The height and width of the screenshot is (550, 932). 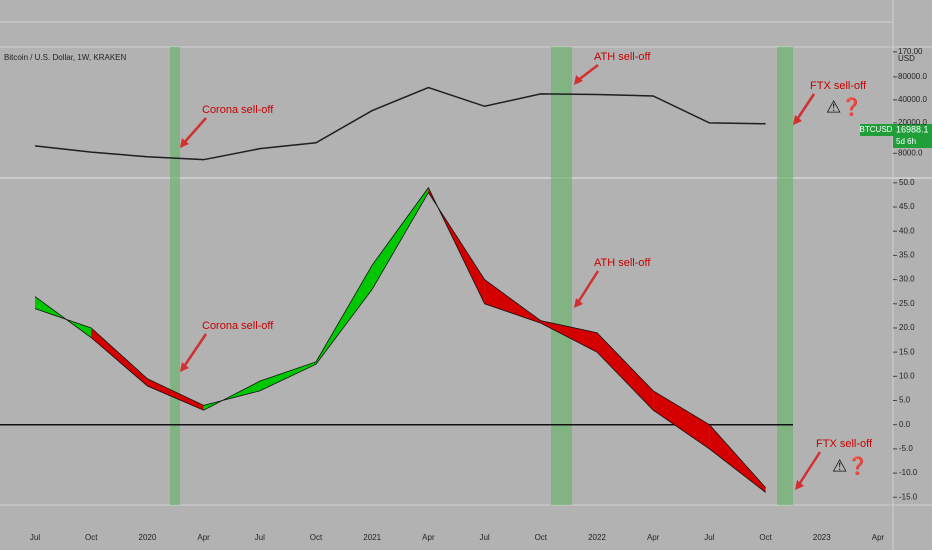 I want to click on price-line, so click(x=400, y=123).